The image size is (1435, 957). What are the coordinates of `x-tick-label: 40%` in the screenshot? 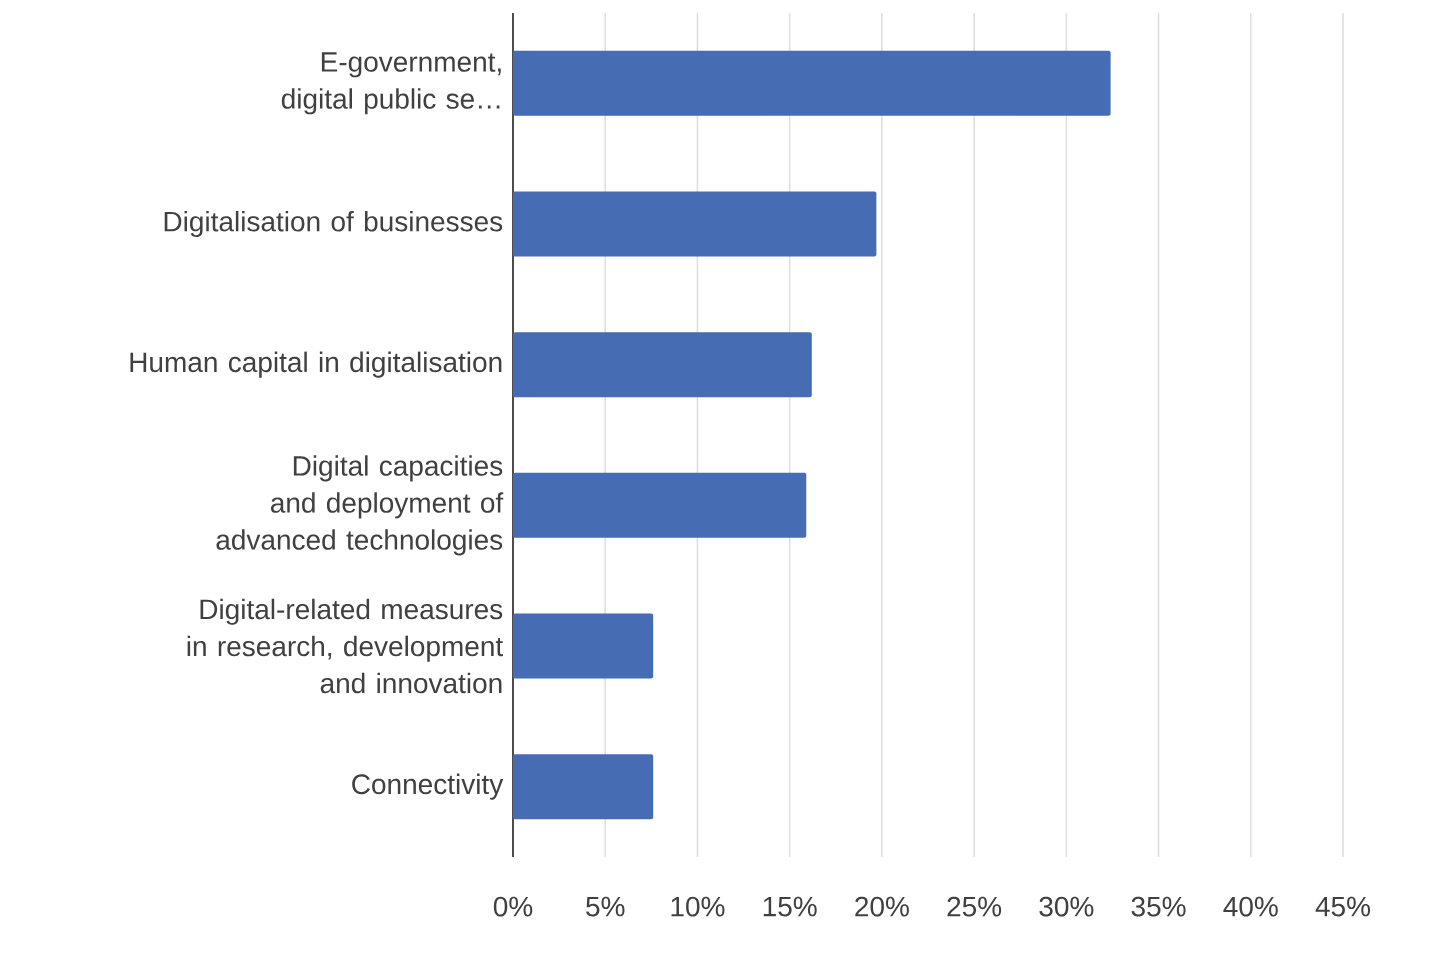 It's located at (1250, 906).